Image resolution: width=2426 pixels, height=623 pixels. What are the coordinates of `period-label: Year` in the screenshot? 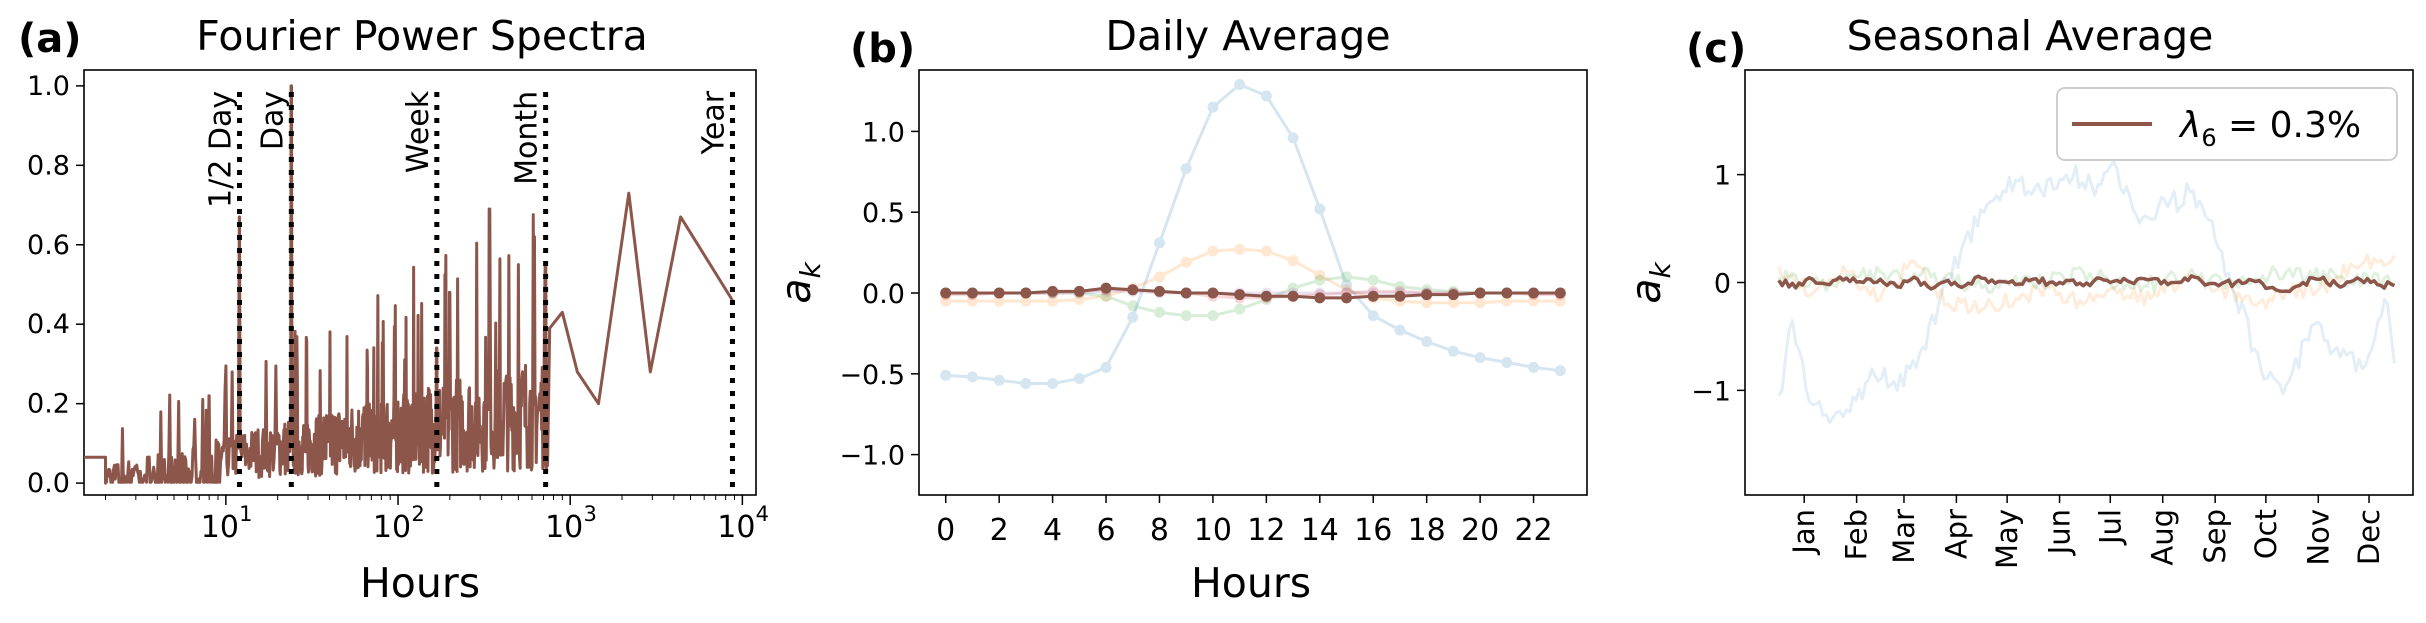 It's located at (713, 122).